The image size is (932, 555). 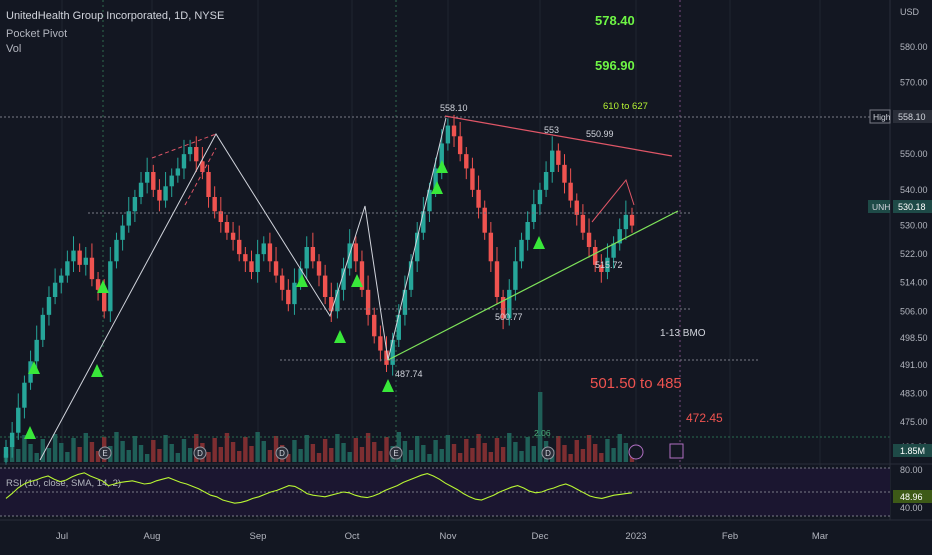 I want to click on time-axis-label: Oct, so click(x=352, y=536).